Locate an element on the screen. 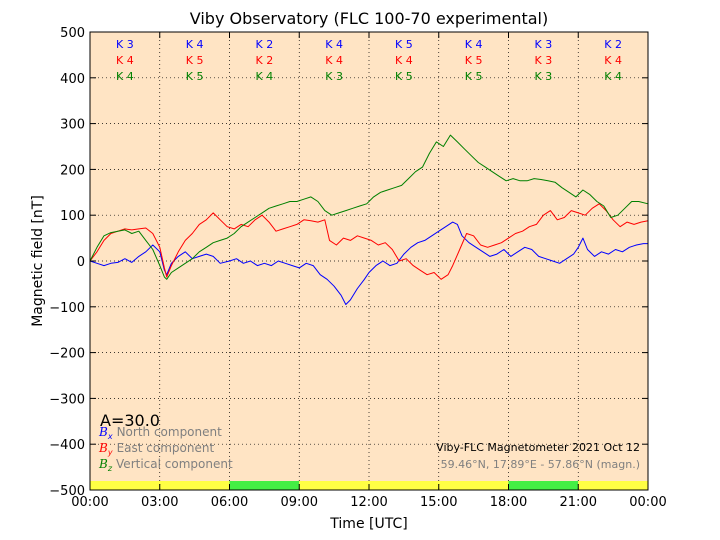  y-axis-label: Magnetic field [nT] is located at coordinates (38, 261).